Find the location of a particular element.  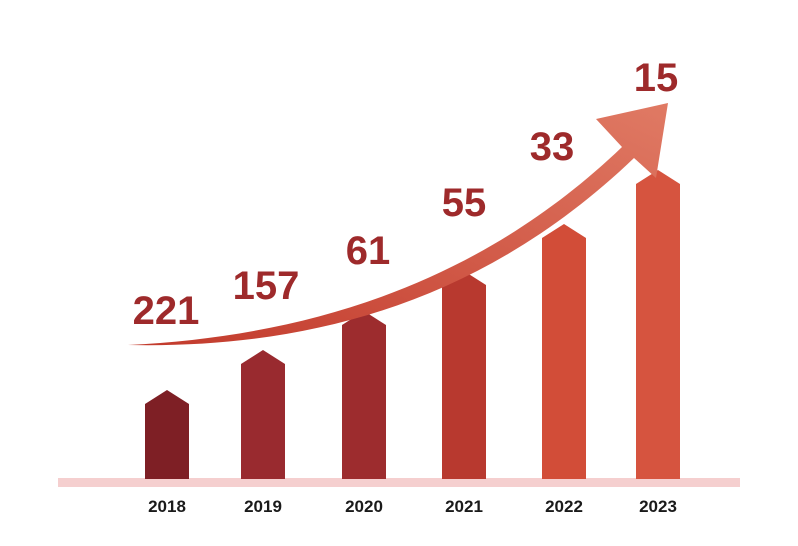

bar-2022 is located at coordinates (564, 351).